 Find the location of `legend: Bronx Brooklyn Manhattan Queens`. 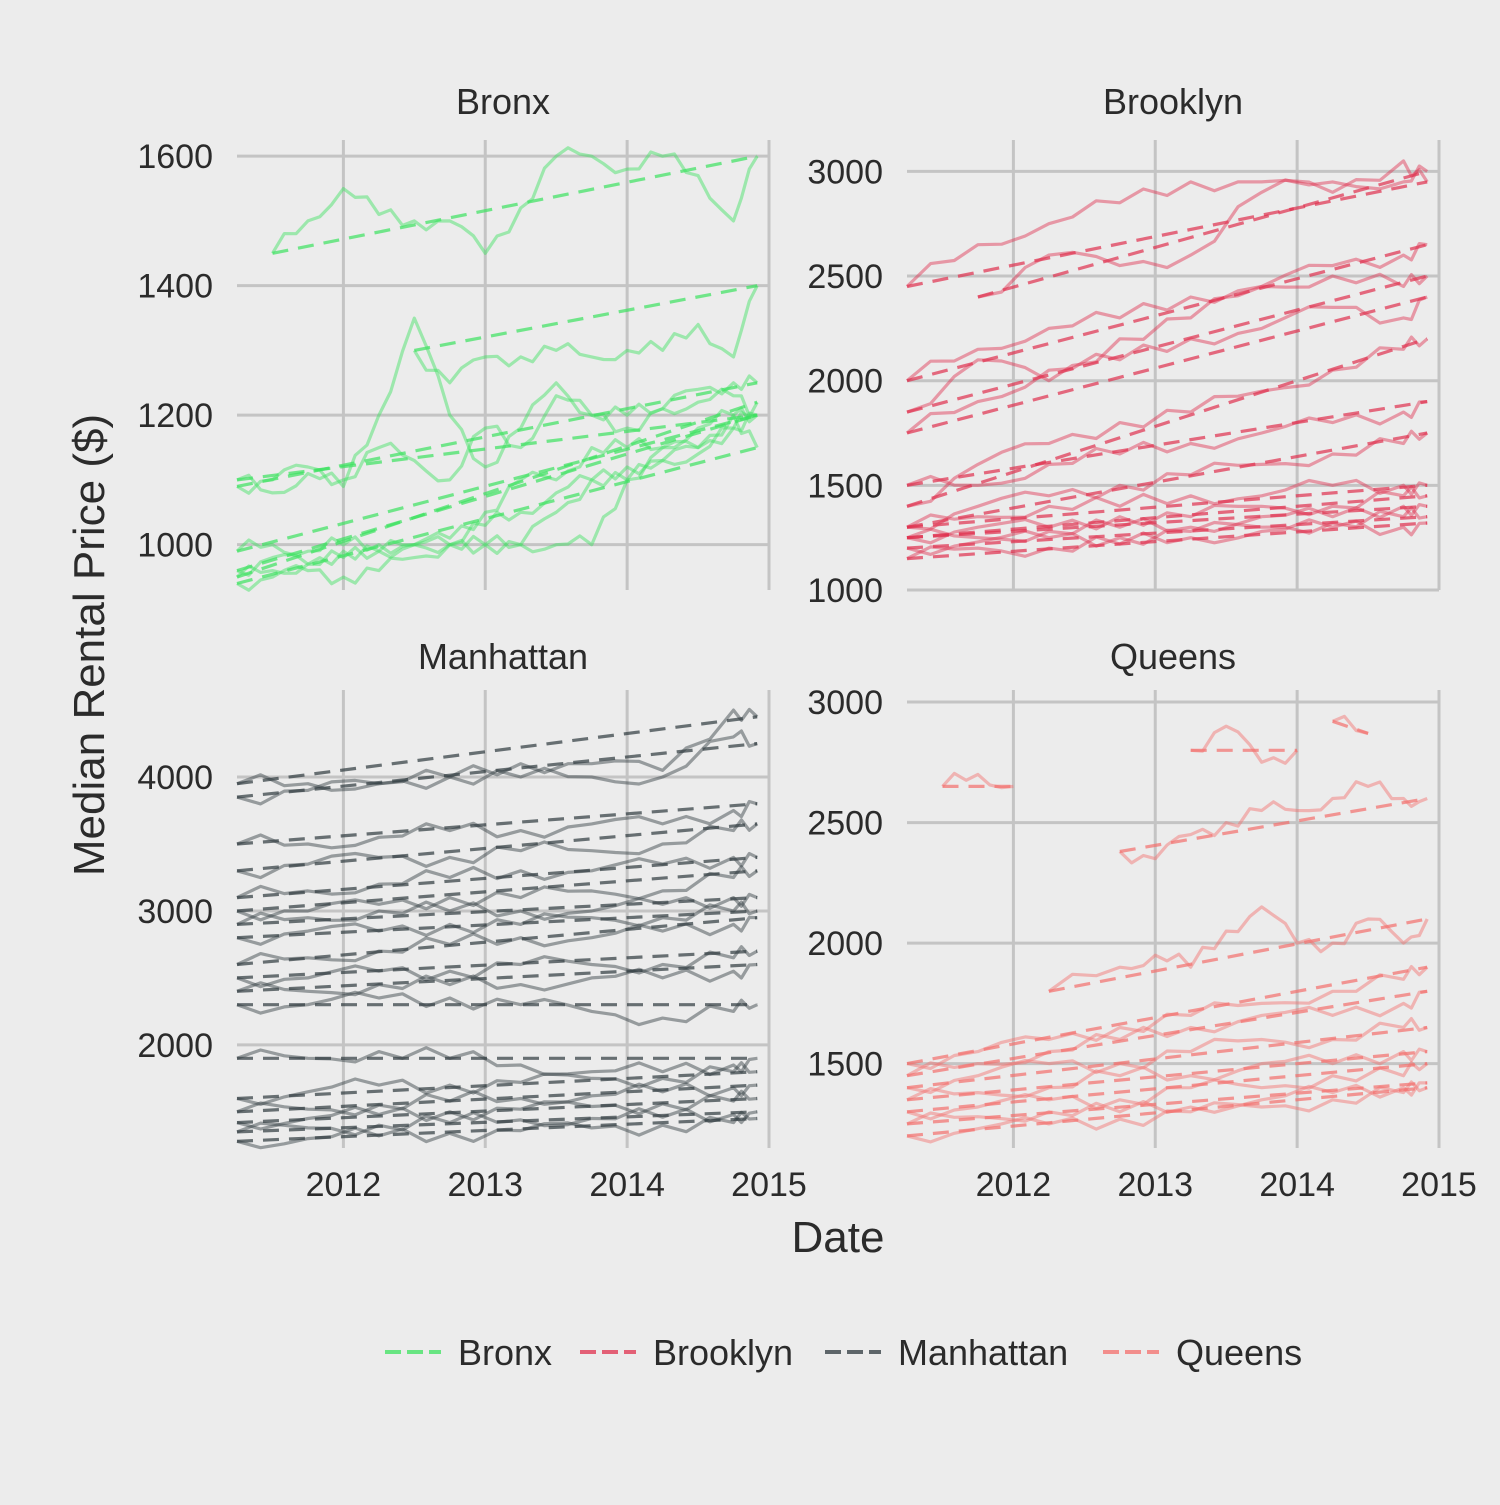

legend: Bronx Brooklyn Manhattan Queens is located at coordinates (843, 1352).